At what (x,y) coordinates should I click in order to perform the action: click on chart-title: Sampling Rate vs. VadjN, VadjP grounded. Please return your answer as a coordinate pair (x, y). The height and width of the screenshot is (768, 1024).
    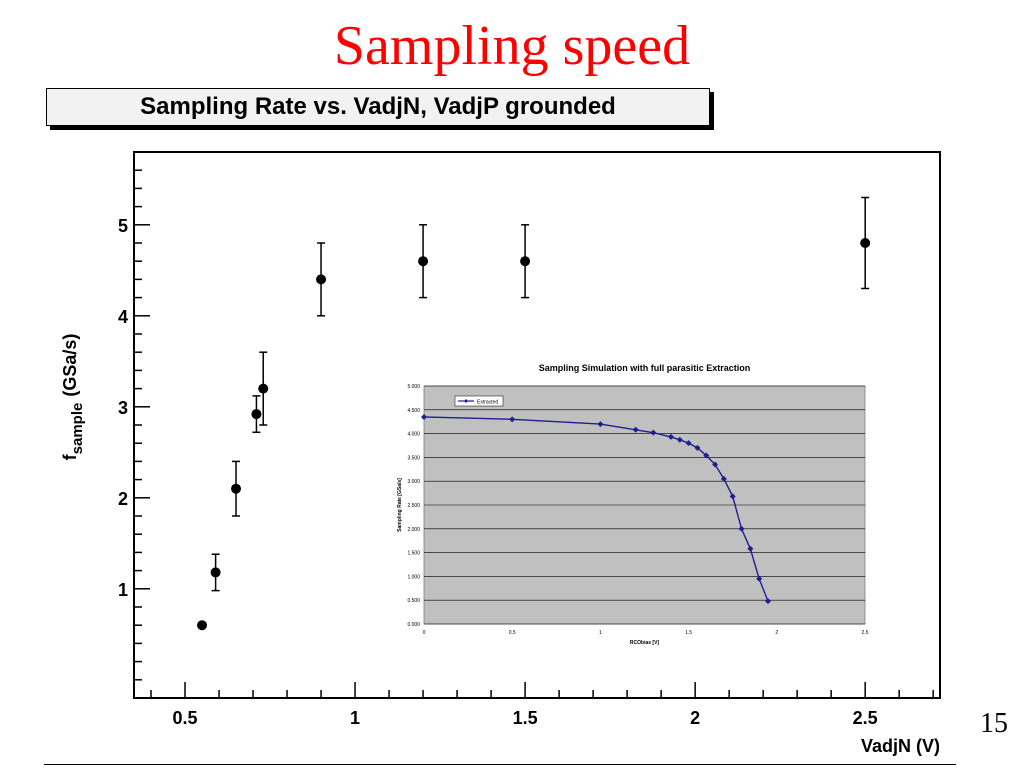
    Looking at the image, I should click on (378, 106).